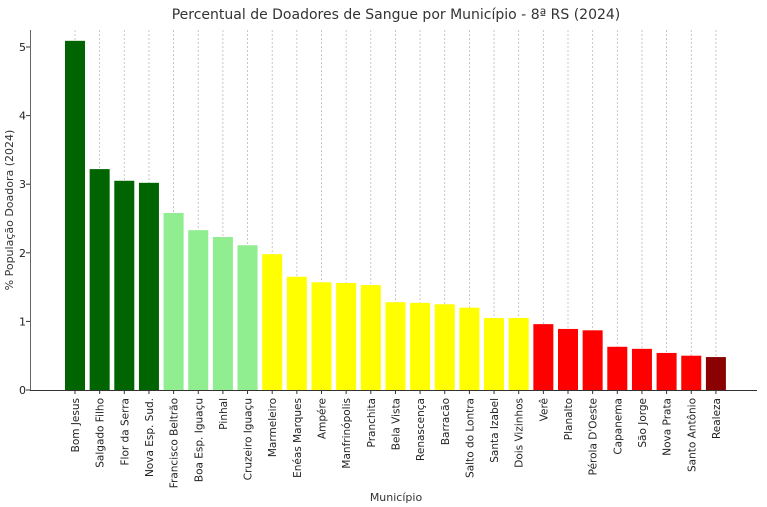  Describe the element at coordinates (495, 430) in the screenshot. I see `x-tick-label: Santa Izabel` at that location.